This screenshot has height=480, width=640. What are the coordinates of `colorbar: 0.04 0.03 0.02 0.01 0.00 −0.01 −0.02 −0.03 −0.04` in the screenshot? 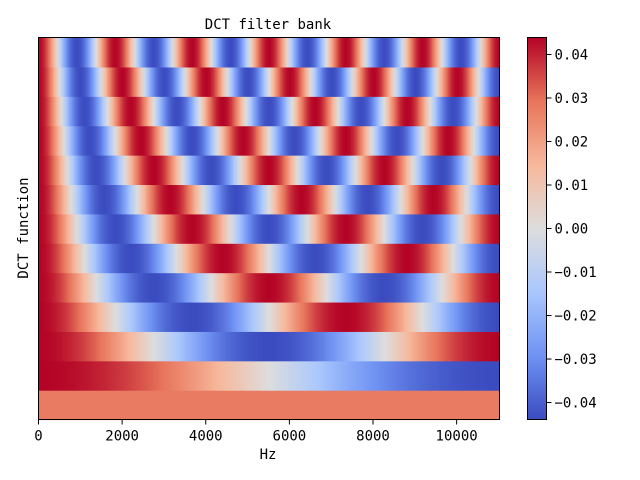 It's located at (562, 228).